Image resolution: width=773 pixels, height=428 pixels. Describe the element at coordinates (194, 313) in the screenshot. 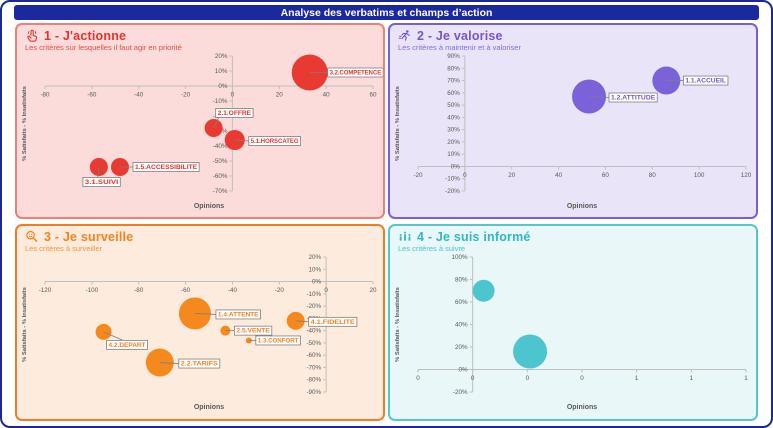

I see `bubble-1.4.ATTENTE` at that location.